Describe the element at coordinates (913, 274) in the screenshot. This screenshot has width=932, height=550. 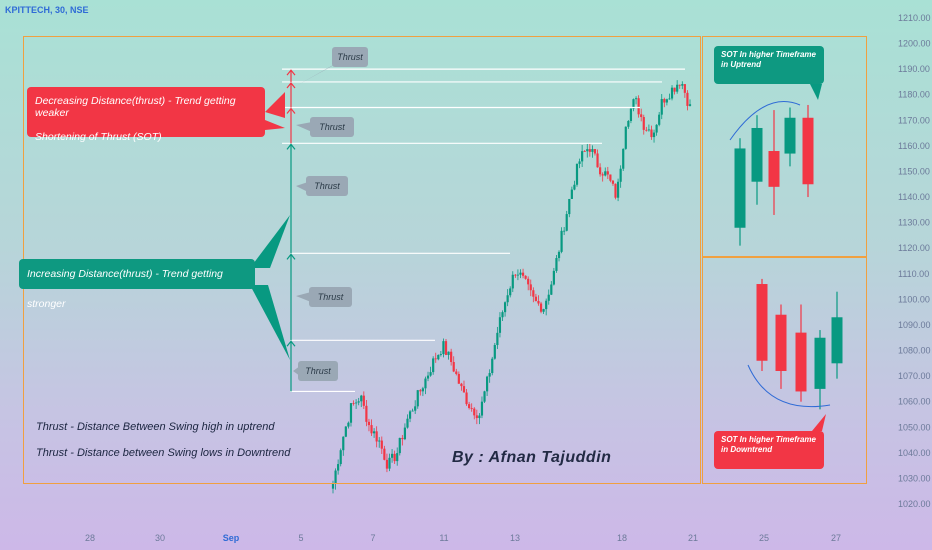
I see `y-tick-label: 1110.00` at that location.